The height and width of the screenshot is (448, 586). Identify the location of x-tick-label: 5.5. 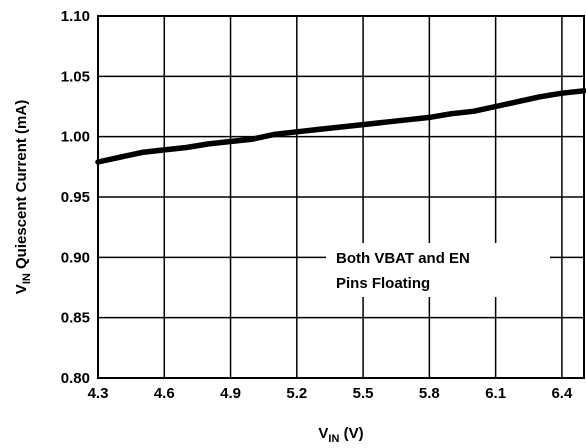
(363, 393).